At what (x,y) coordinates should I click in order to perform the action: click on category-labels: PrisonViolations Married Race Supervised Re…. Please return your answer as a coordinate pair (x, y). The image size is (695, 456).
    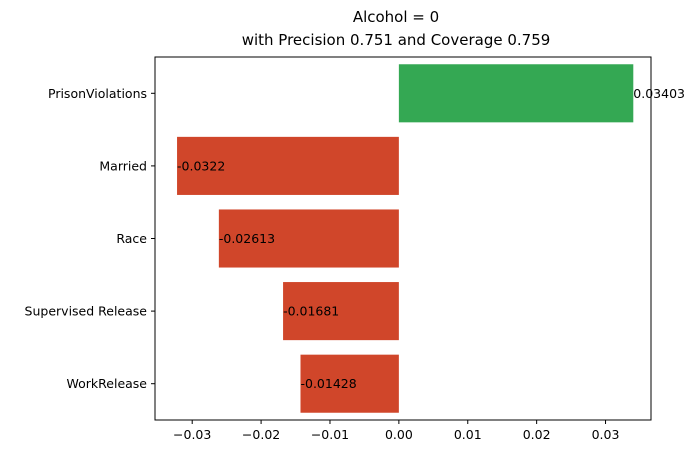
    Looking at the image, I should click on (90, 238).